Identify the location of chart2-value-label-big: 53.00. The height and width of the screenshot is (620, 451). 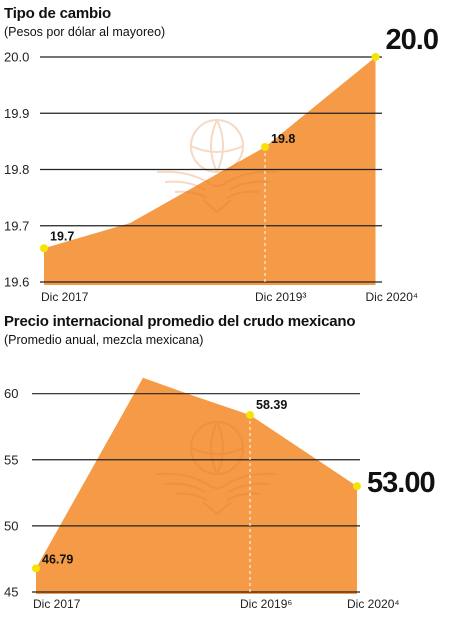
(401, 483).